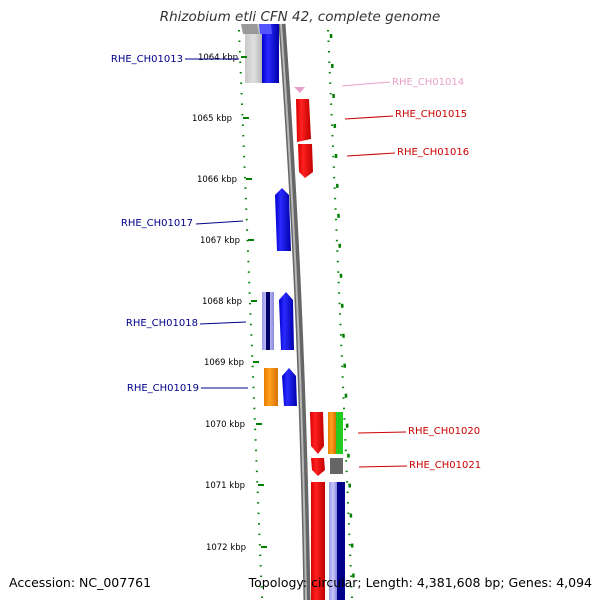  Describe the element at coordinates (303, 120) in the screenshot. I see `gene-rhe-ch01015` at that location.